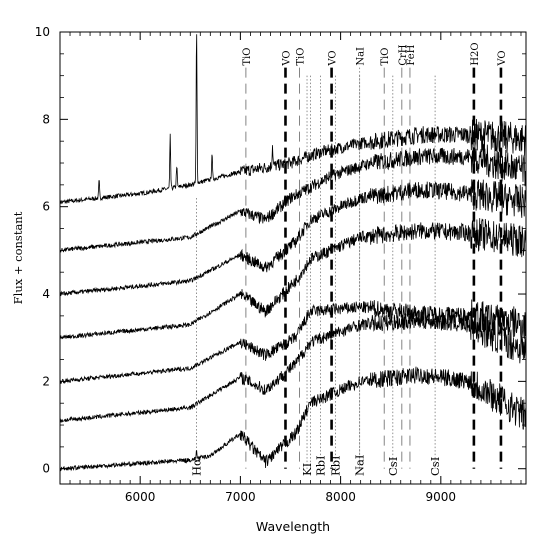 The width and height of the screenshot is (556, 556). What do you see at coordinates (42, 32) in the screenshot?
I see `y-tick-label: 10` at bounding box center [42, 32].